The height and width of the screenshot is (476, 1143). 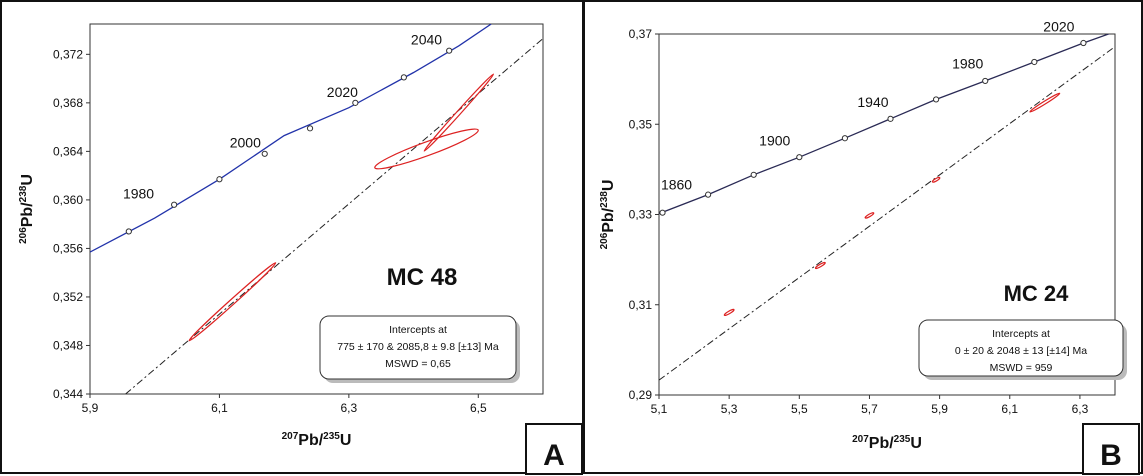 I want to click on info-line-2: 775 ± 170 & 2085,8 ± 9.8 [±13] Ma, so click(x=418, y=347).